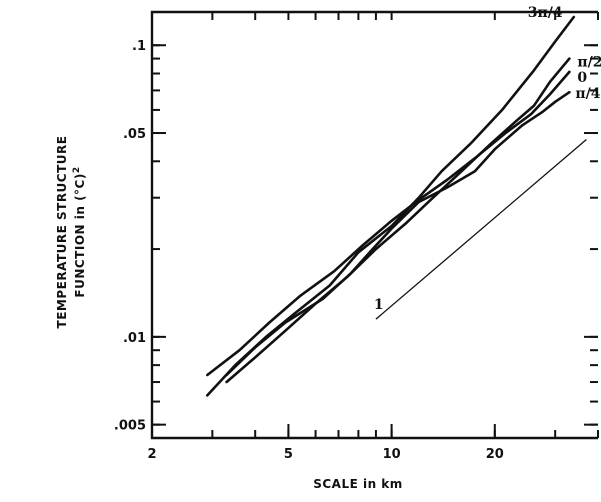 This screenshot has height=502, width=601. I want to click on x-tick-label: 5, so click(288, 454).